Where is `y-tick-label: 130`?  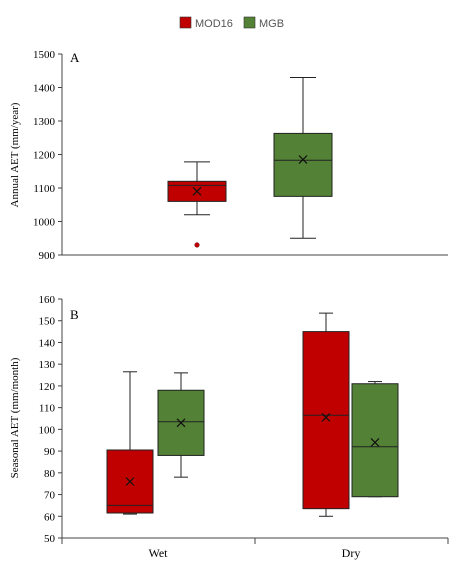 y-tick-label: 130 is located at coordinates (47, 365).